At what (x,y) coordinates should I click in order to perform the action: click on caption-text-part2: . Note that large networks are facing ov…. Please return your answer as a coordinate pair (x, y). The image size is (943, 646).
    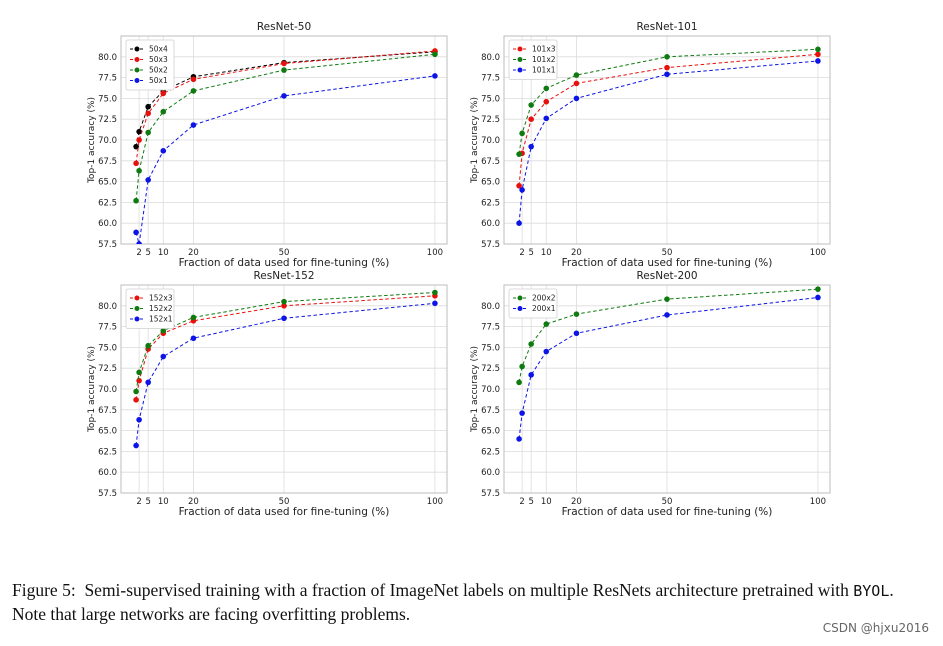
    Looking at the image, I should click on (453, 602).